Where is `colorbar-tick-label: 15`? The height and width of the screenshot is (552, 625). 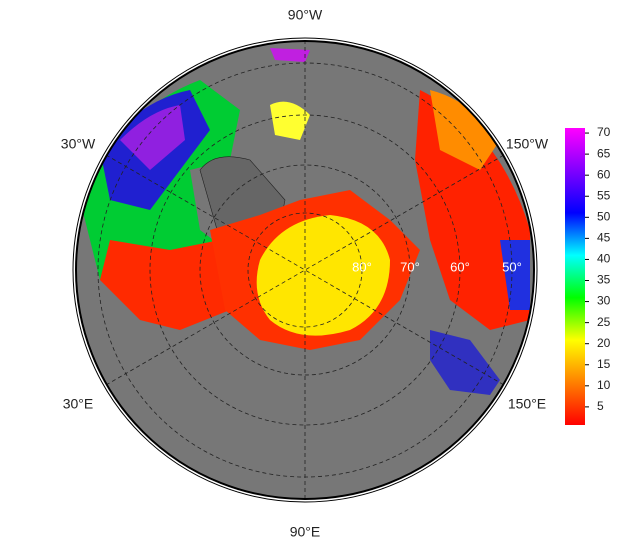 colorbar-tick-label: 15 is located at coordinates (604, 364).